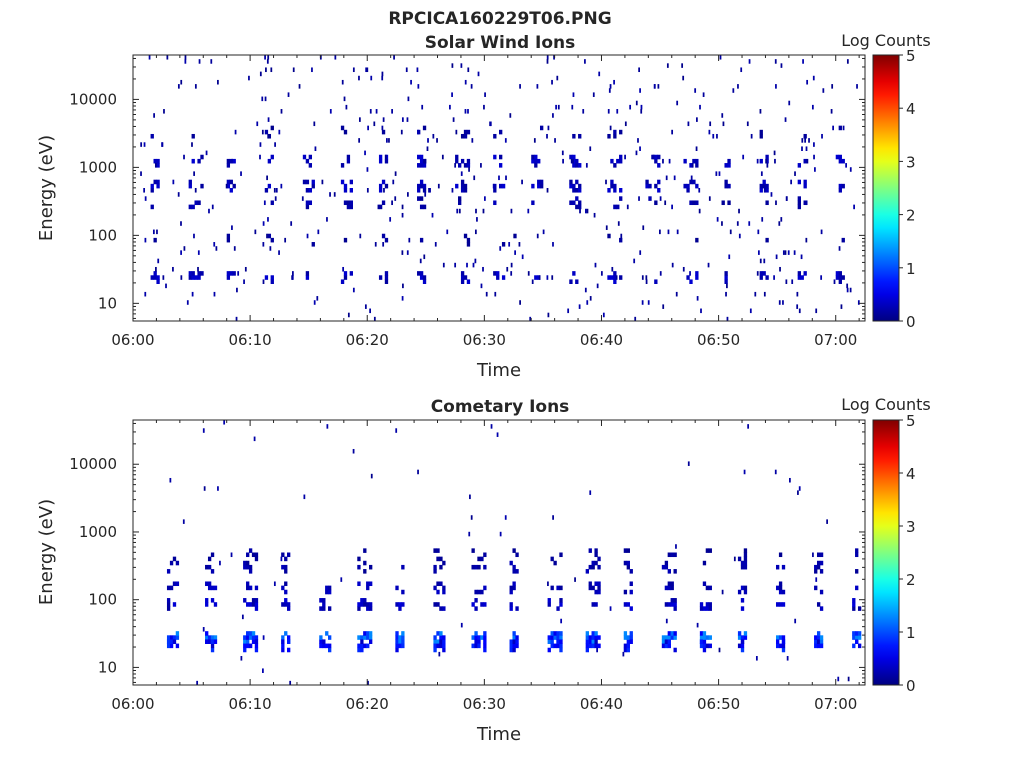 This screenshot has height=768, width=1024. I want to click on solar-wind-x-tick-label: 06:00, so click(132, 340).